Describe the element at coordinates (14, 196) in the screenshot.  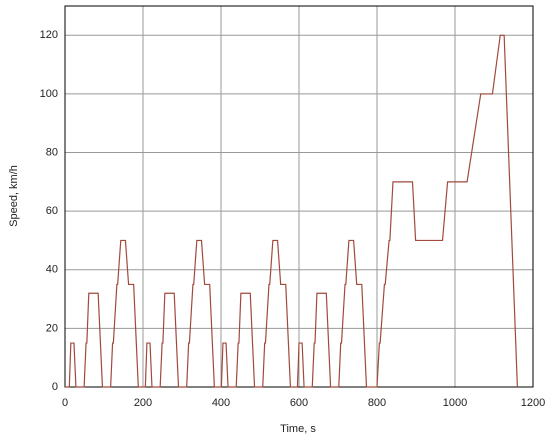
I see `y-axis-label: Speed, km/h` at that location.